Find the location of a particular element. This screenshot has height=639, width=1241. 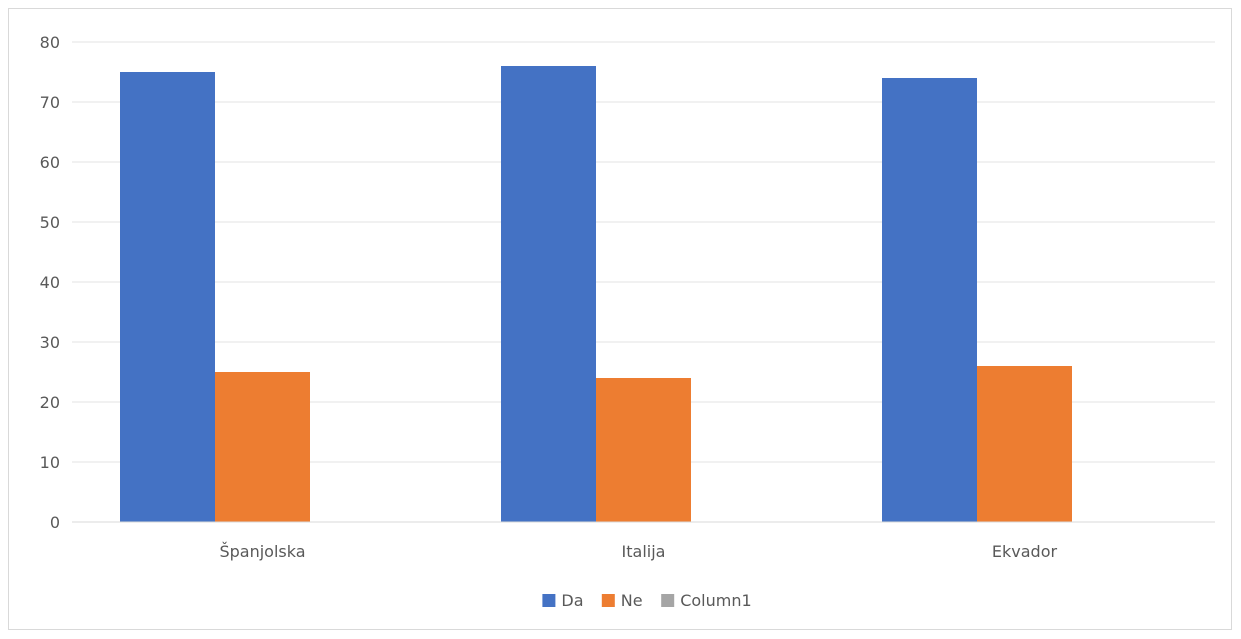

y-tick-label: 10 is located at coordinates (50, 462).